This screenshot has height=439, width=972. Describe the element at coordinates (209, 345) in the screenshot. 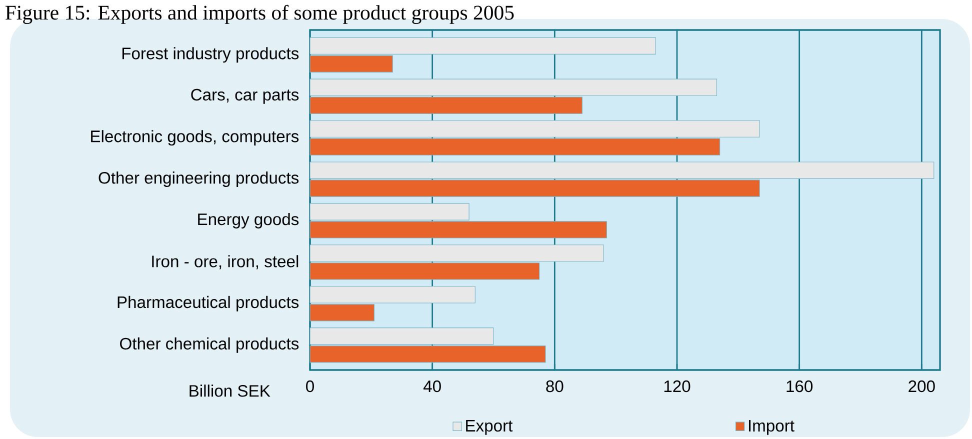

I see `y-tick-label: Other chemical products` at that location.